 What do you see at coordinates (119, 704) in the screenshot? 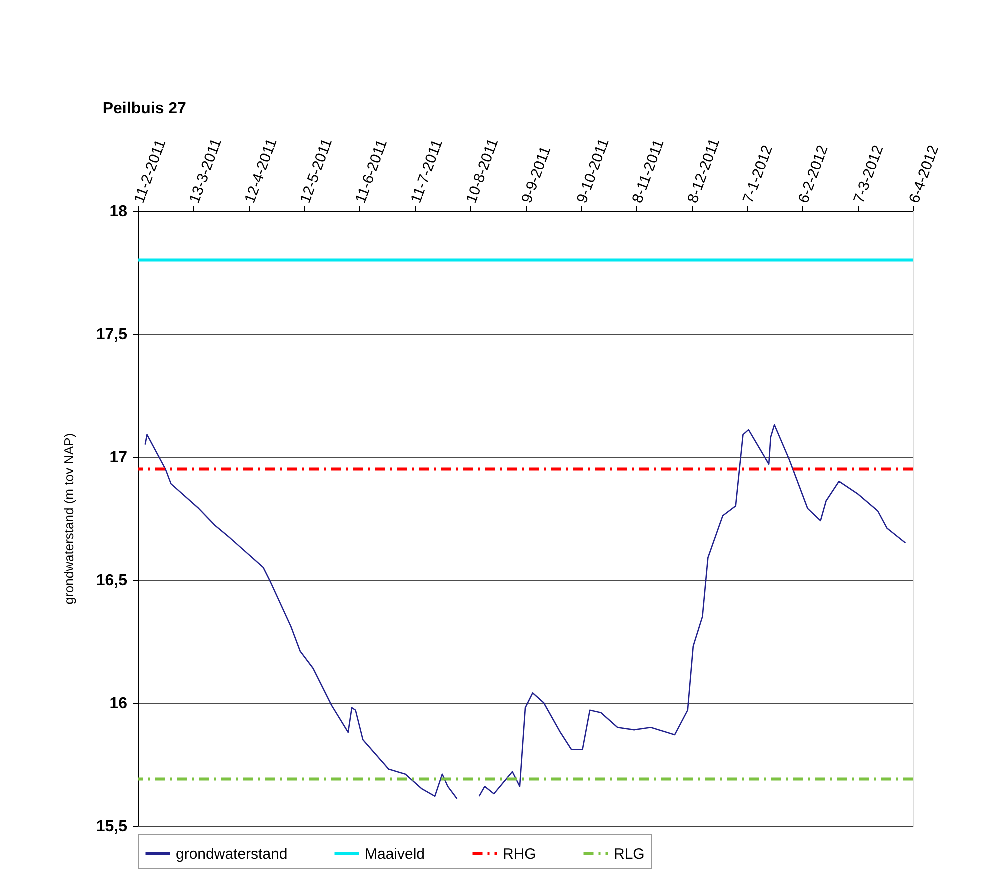
I see `y-tick-label: 16` at bounding box center [119, 704].